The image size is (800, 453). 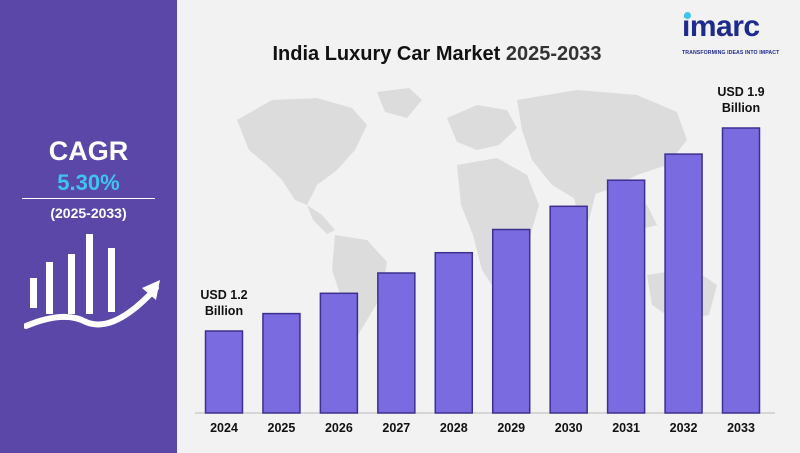 I want to click on bar-2024, so click(x=224, y=372).